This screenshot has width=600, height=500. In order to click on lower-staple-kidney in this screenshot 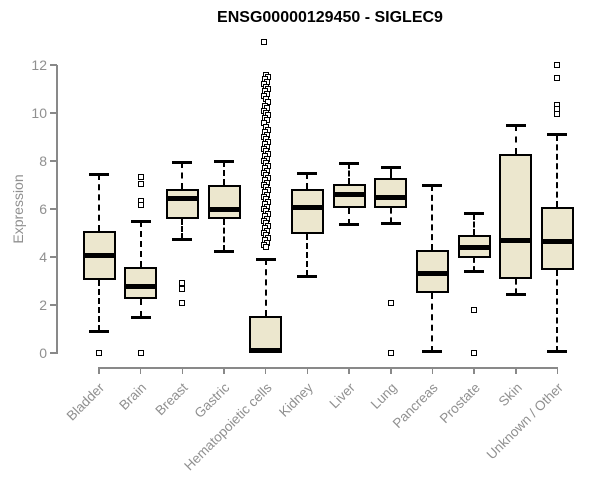, I will do `click(307, 276)`.